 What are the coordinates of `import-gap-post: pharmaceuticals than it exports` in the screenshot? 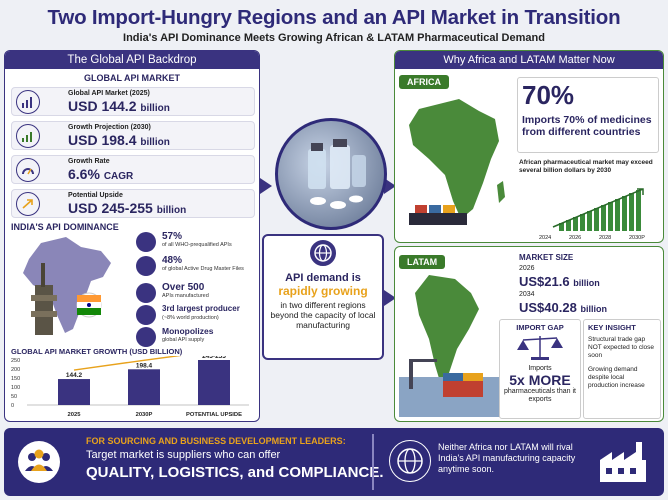 It's located at (540, 395).